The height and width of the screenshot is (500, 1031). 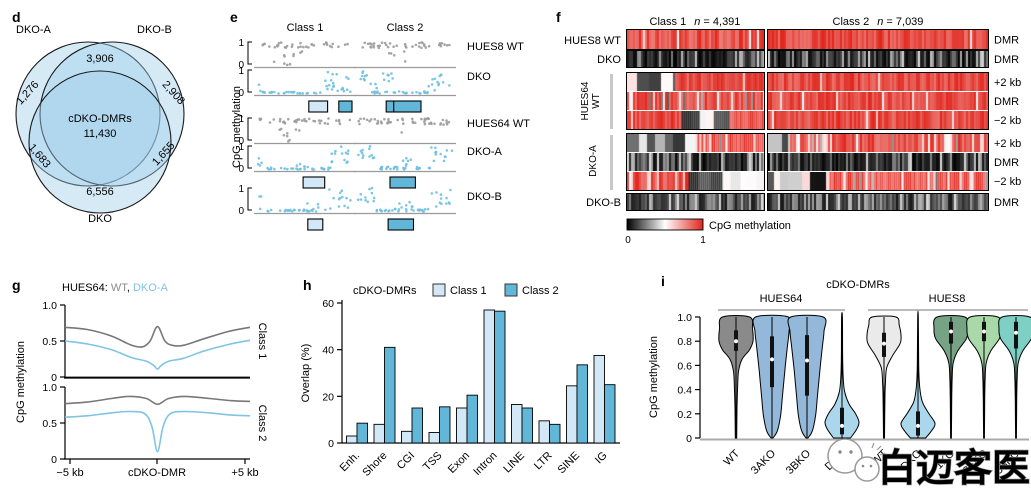 What do you see at coordinates (903, 22) in the screenshot?
I see `class2-count: = 7,039` at bounding box center [903, 22].